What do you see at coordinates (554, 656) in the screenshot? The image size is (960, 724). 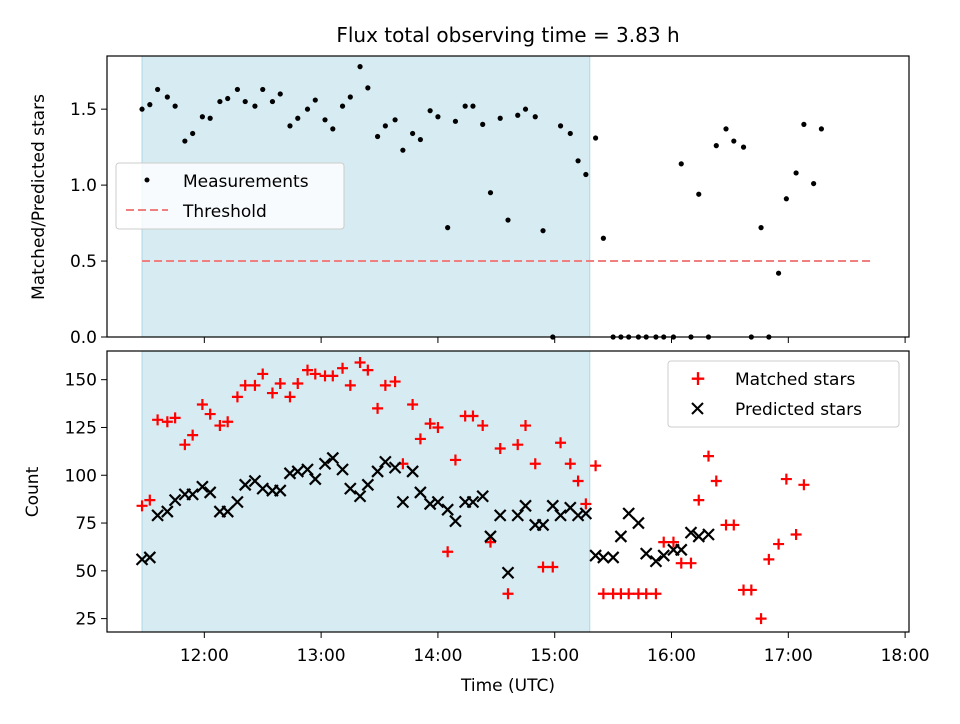 I see `x-tick-label: 15:00` at bounding box center [554, 656].